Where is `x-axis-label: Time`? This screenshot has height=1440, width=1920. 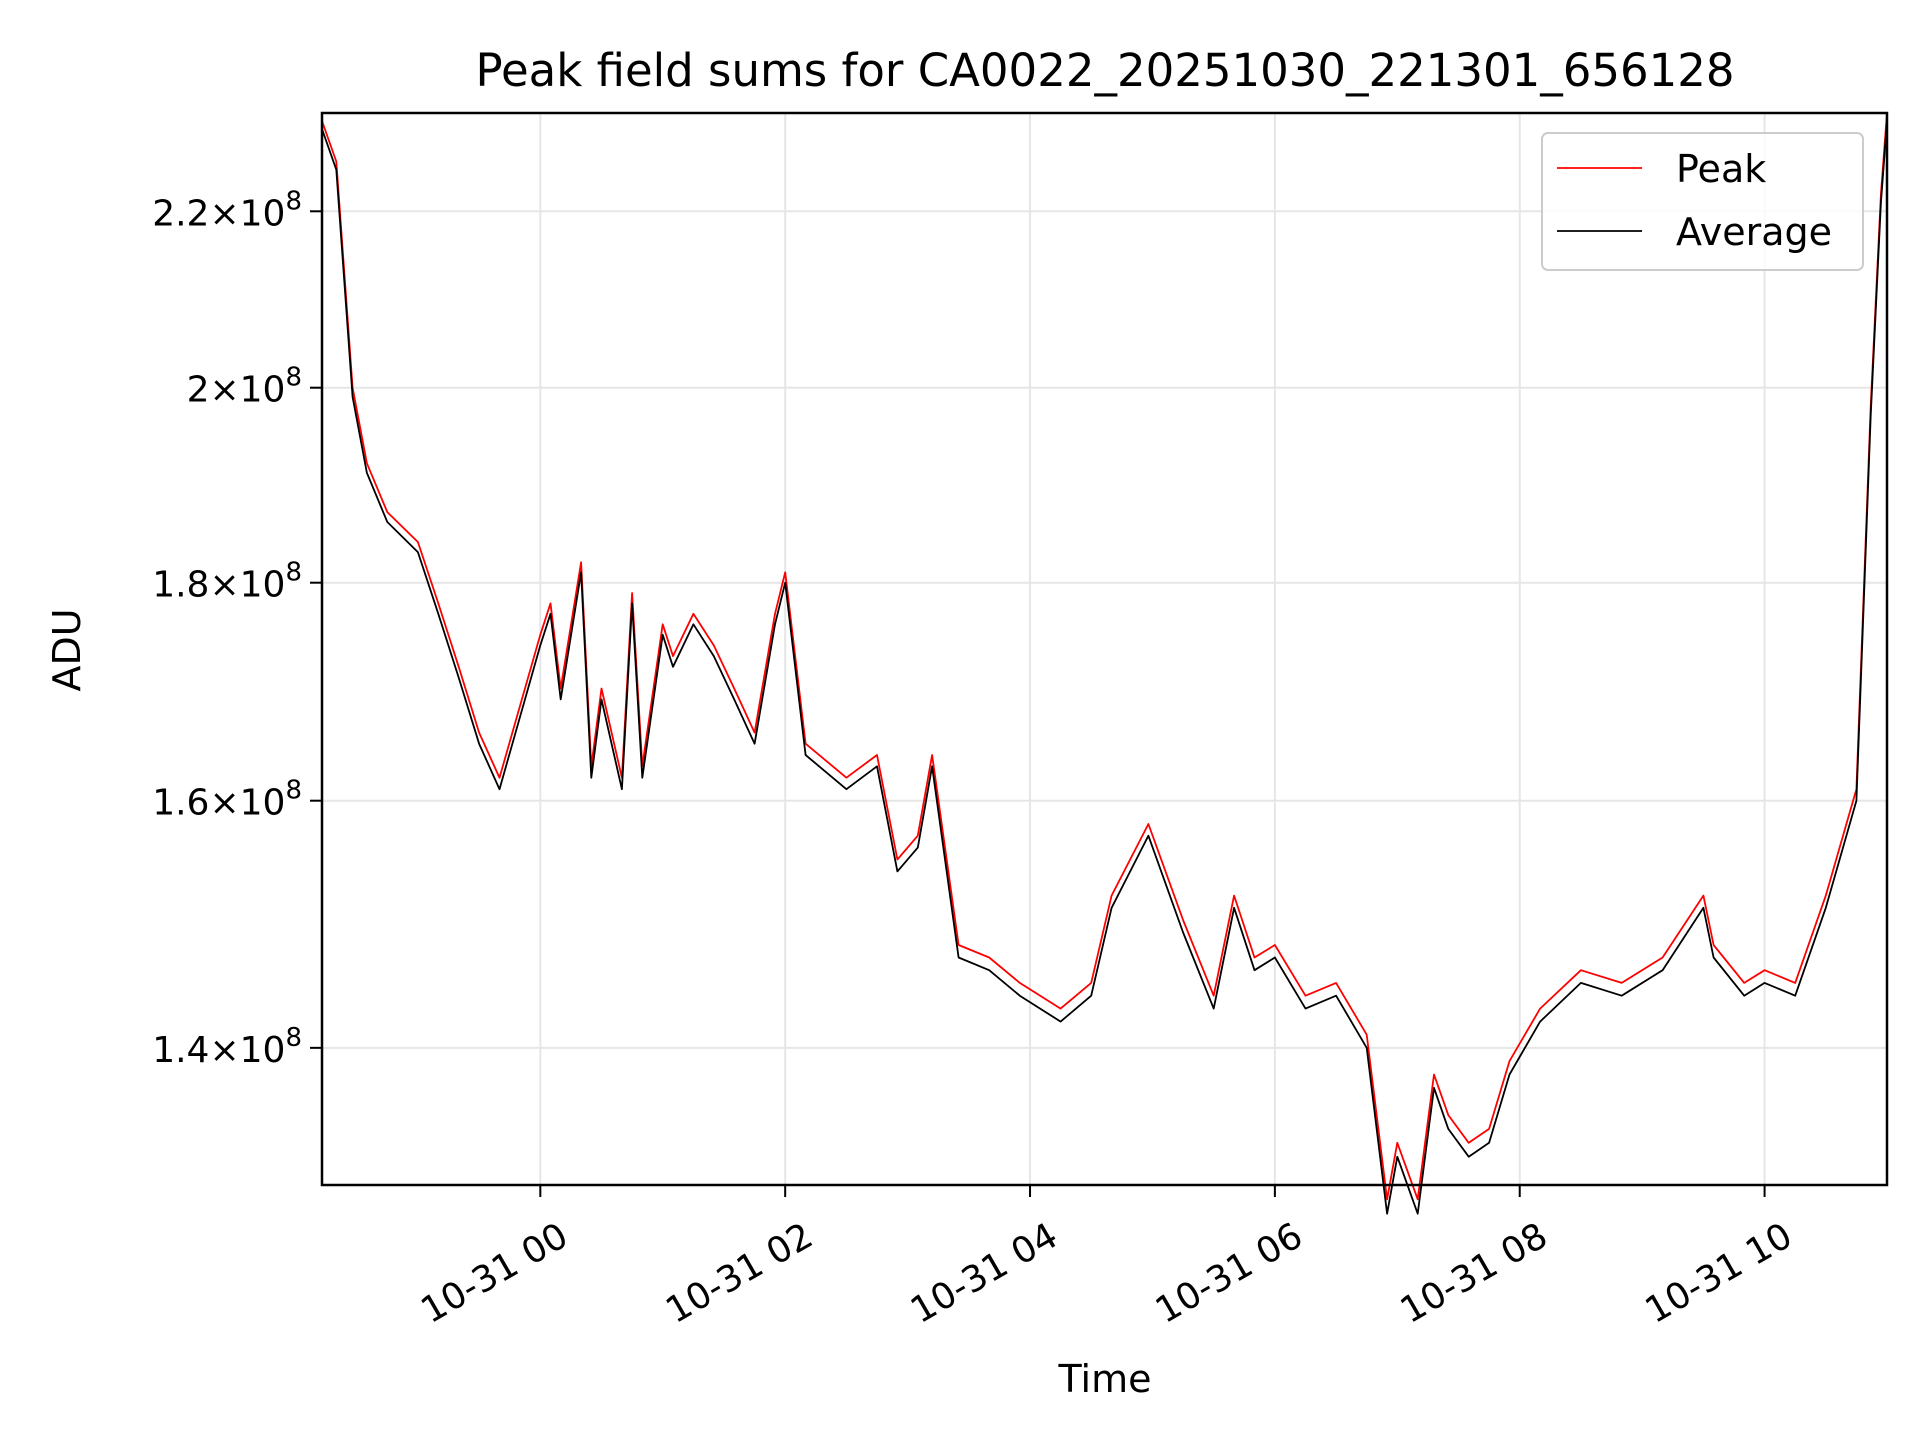
x-axis-label: Time is located at coordinates (1105, 1379).